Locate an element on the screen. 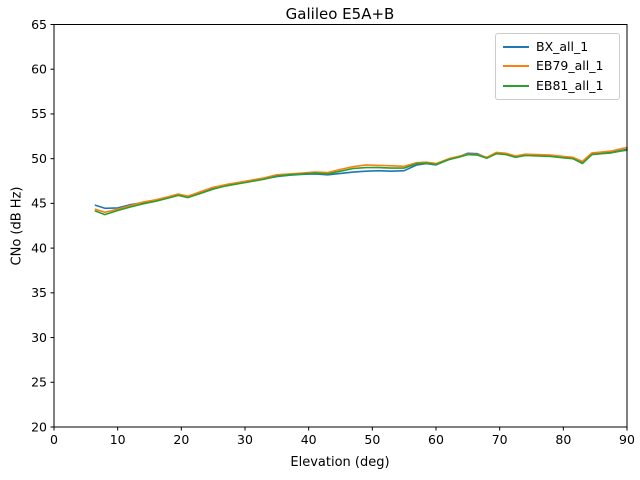 The image size is (640, 480). chart-title: Galileo E5A+B is located at coordinates (340, 14).